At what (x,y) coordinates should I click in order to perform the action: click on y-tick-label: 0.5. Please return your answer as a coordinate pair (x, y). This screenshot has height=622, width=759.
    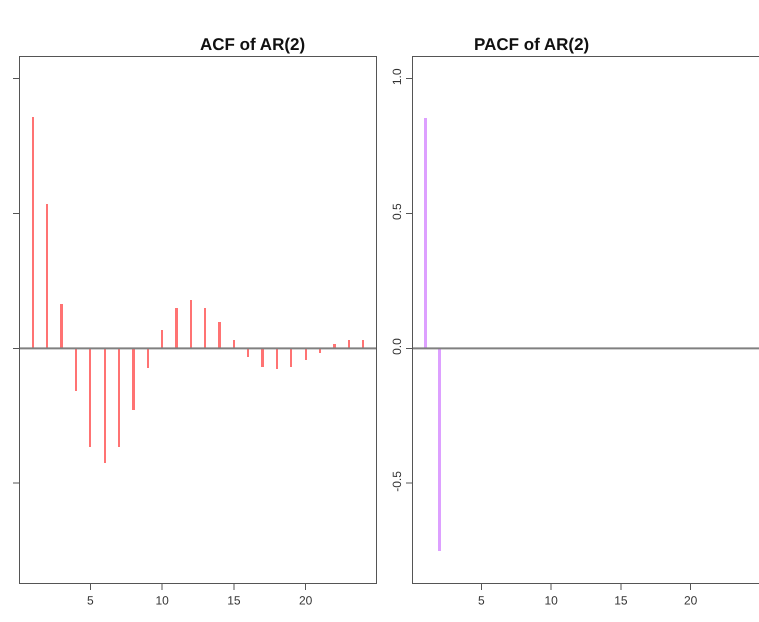
    Looking at the image, I should click on (397, 211).